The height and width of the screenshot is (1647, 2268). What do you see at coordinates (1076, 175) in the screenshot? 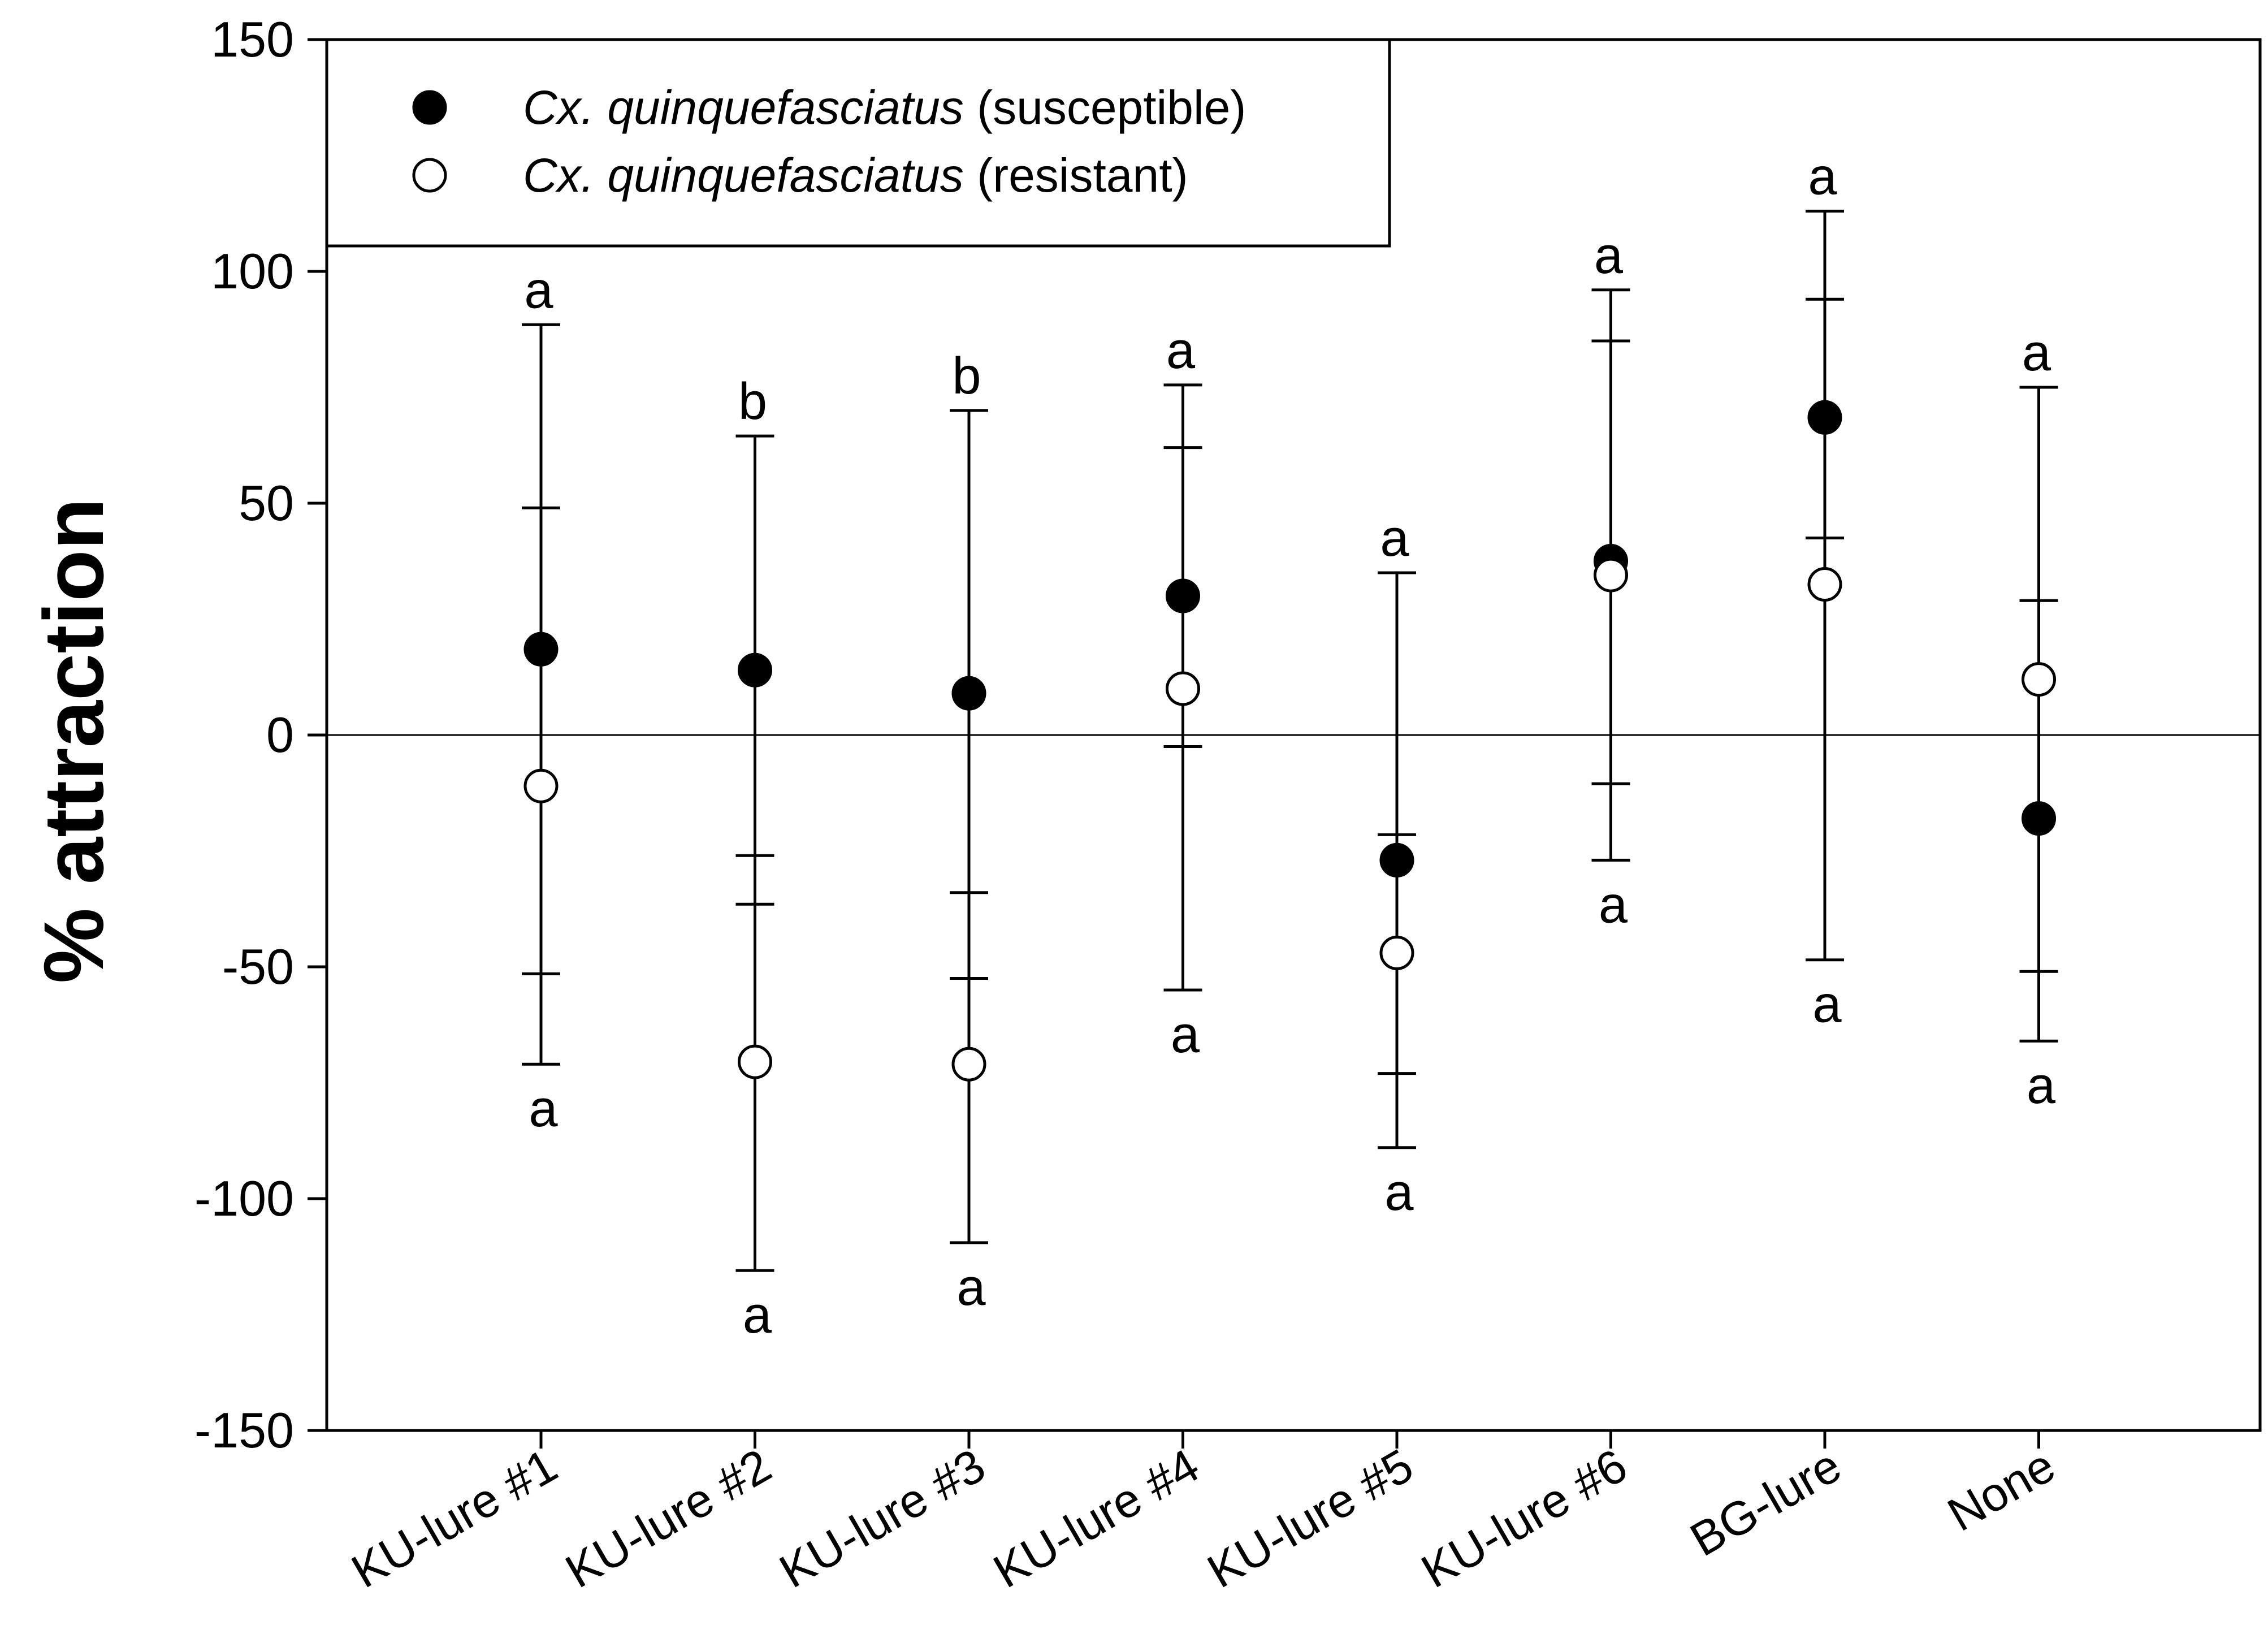
I see `legend-label-strain: (resistant)` at bounding box center [1076, 175].